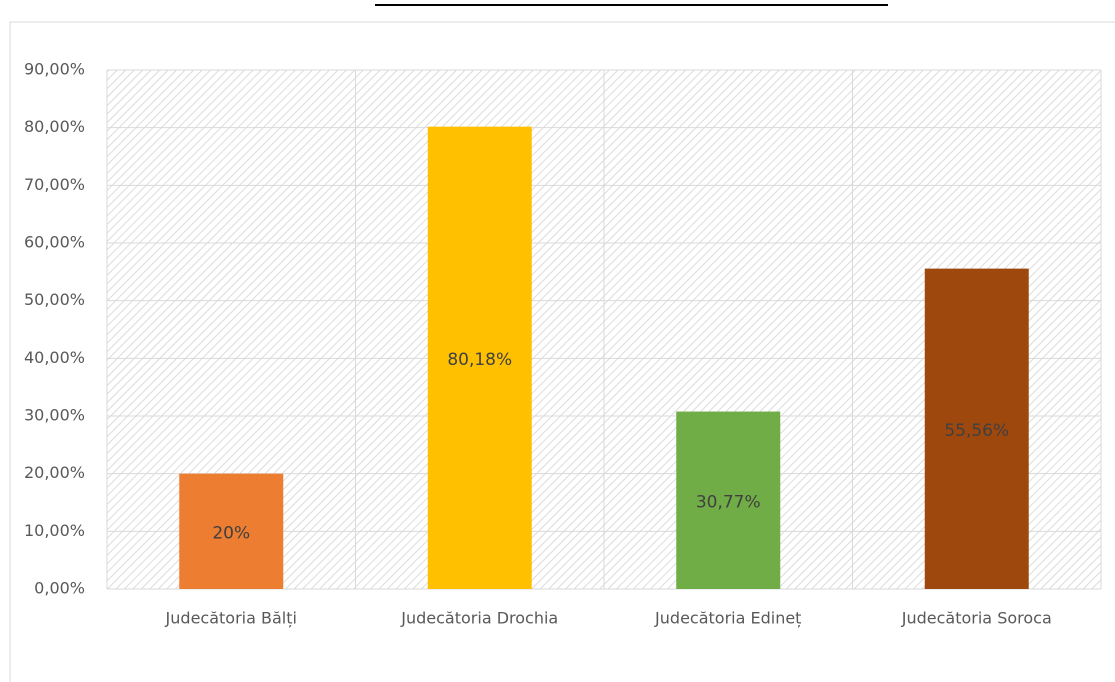 The width and height of the screenshot is (1115, 682). Describe the element at coordinates (54, 242) in the screenshot. I see `y-tick-label: 60,00%` at that location.